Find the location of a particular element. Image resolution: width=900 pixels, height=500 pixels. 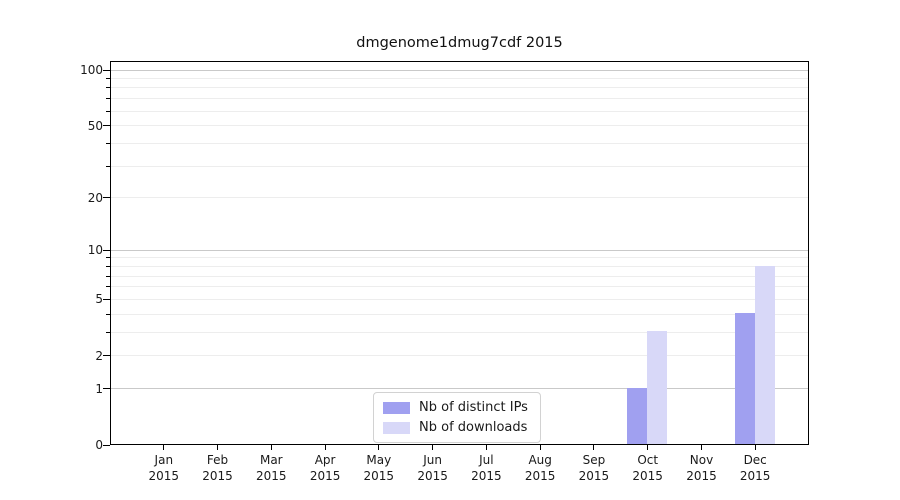

legend-label-downloads: Nb of downloads is located at coordinates (473, 427).